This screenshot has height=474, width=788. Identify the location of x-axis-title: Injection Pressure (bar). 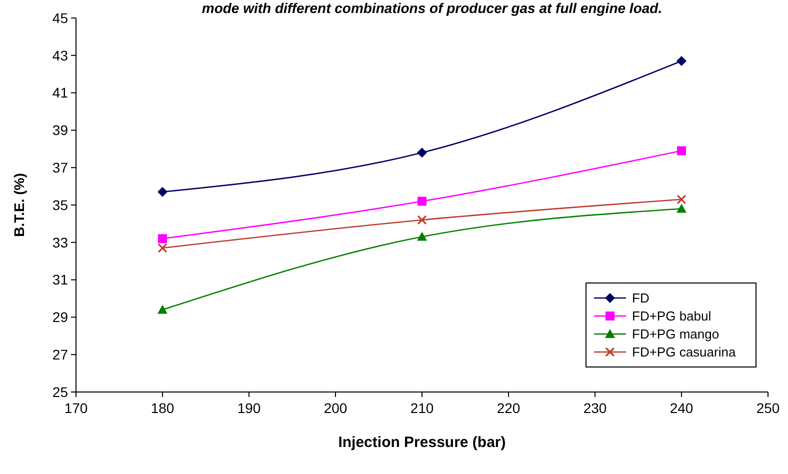
(422, 442).